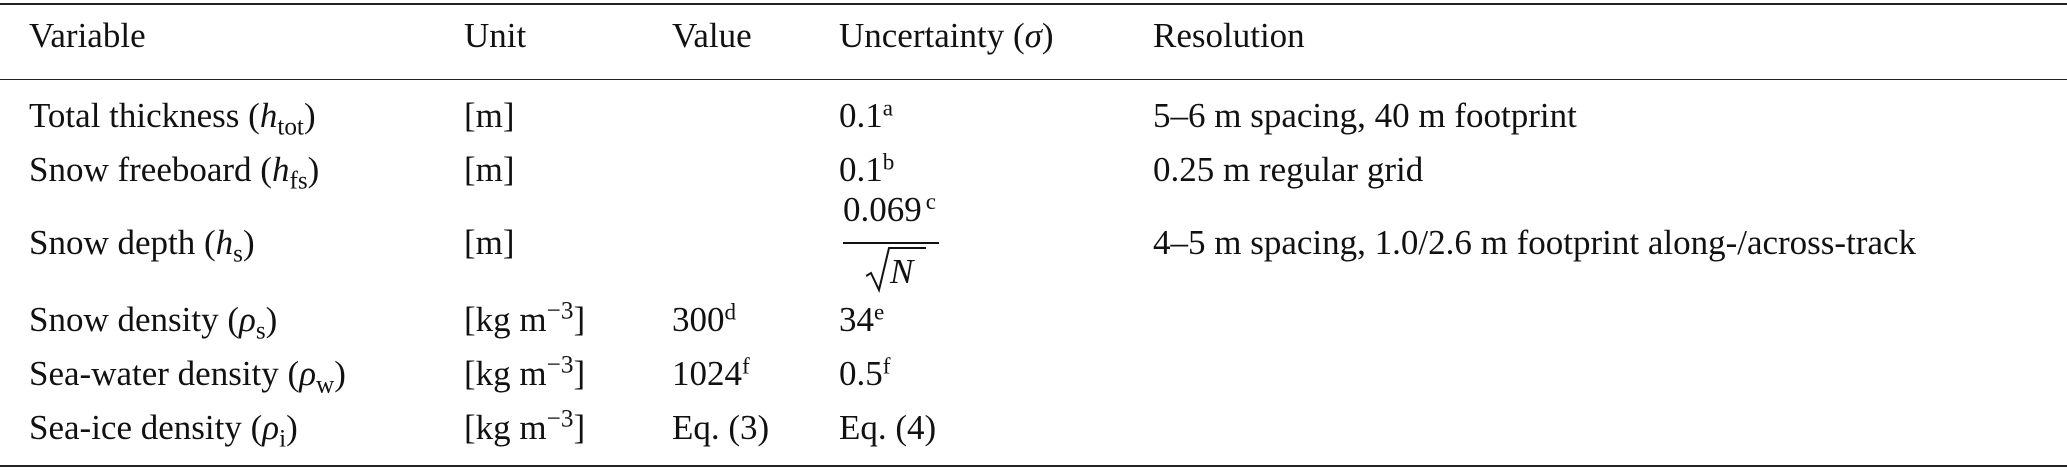 The height and width of the screenshot is (470, 2067). I want to click on row-snow-density-variable: Snow density (ρs), so click(153, 322).